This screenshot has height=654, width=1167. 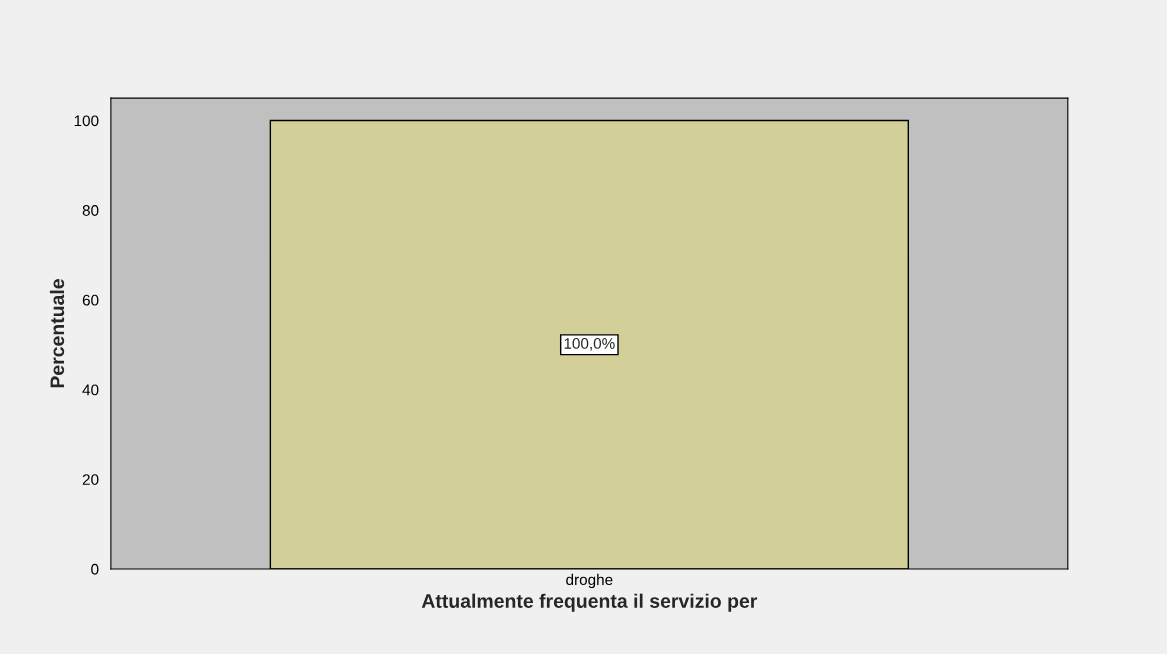 I want to click on x-axis-title: Attualmente frequenta il servizio per, so click(x=589, y=602).